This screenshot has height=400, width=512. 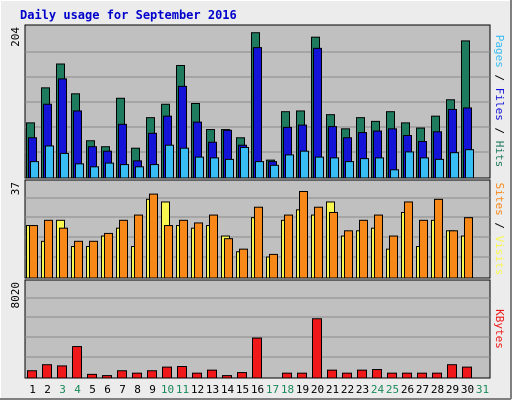 What do you see at coordinates (499, 199) in the screenshot?
I see `legend-entry: Sites` at bounding box center [499, 199].